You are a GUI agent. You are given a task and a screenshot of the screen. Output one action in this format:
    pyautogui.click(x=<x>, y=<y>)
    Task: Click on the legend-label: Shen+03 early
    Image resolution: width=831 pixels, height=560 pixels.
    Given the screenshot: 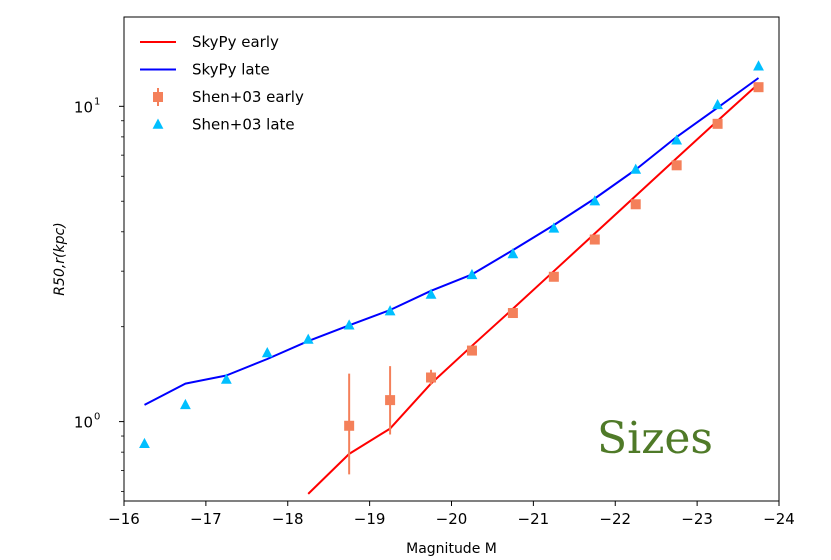 What is the action you would take?
    pyautogui.click(x=248, y=97)
    